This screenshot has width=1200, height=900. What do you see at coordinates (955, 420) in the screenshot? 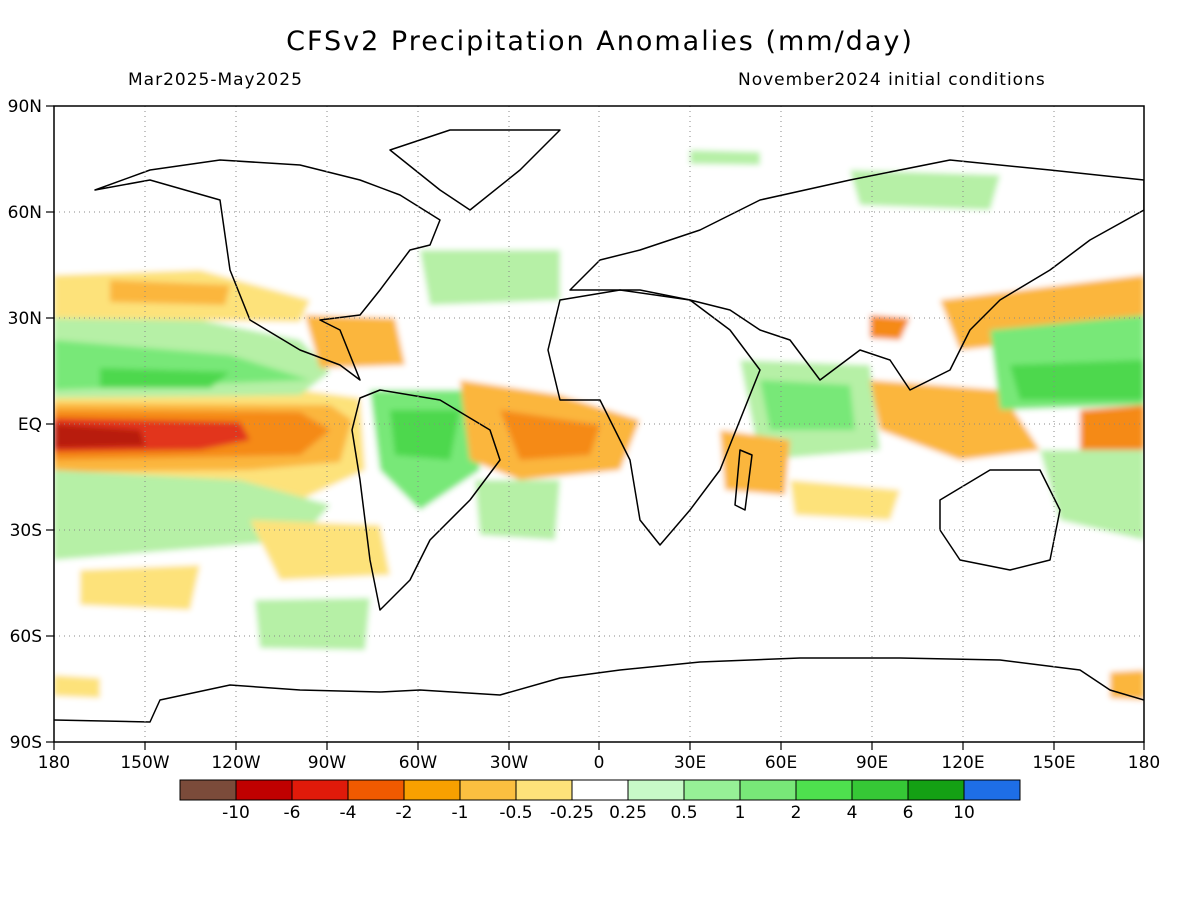
I see `maritime-orange` at bounding box center [955, 420].